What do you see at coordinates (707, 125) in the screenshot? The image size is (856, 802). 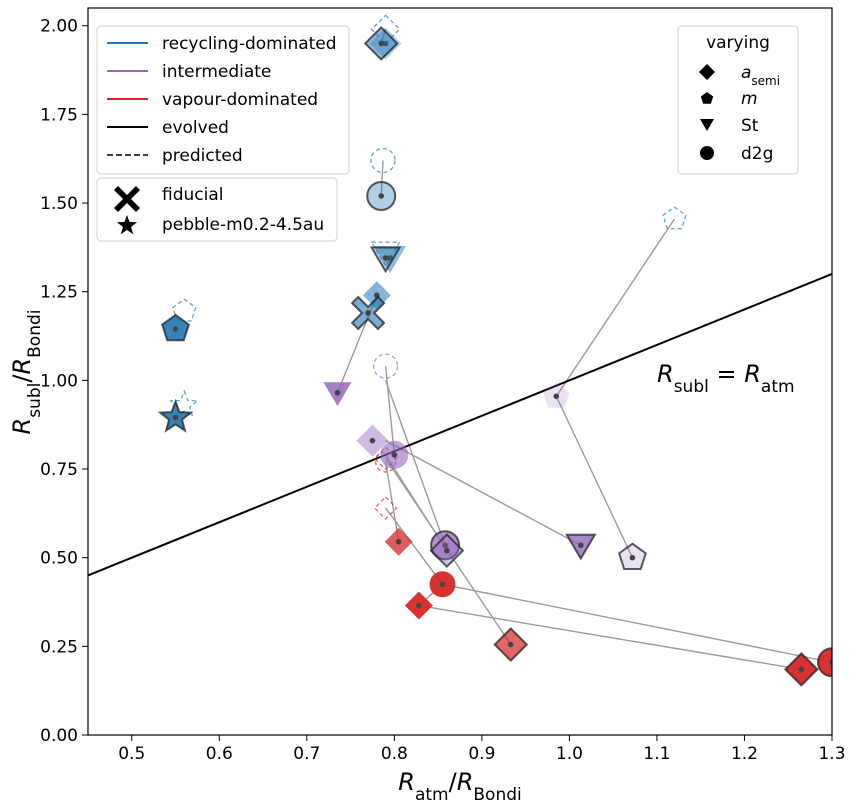 I see `triangle-down-marker-icon` at bounding box center [707, 125].